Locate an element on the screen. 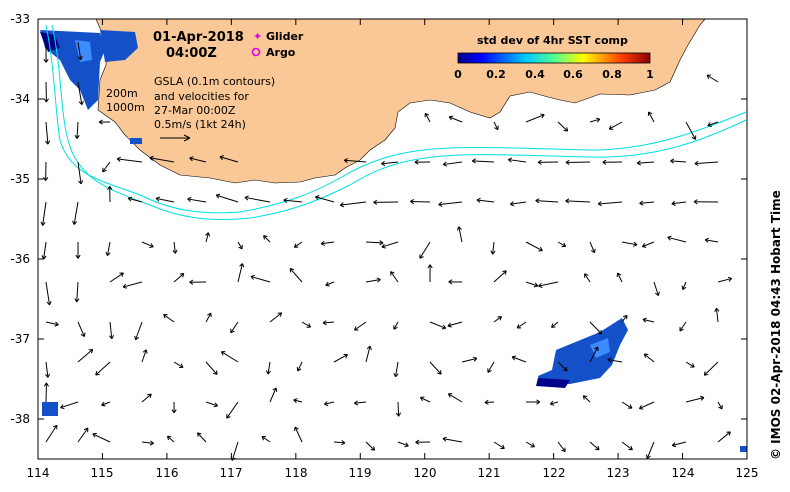  x-tick-118: 118 is located at coordinates (296, 473).